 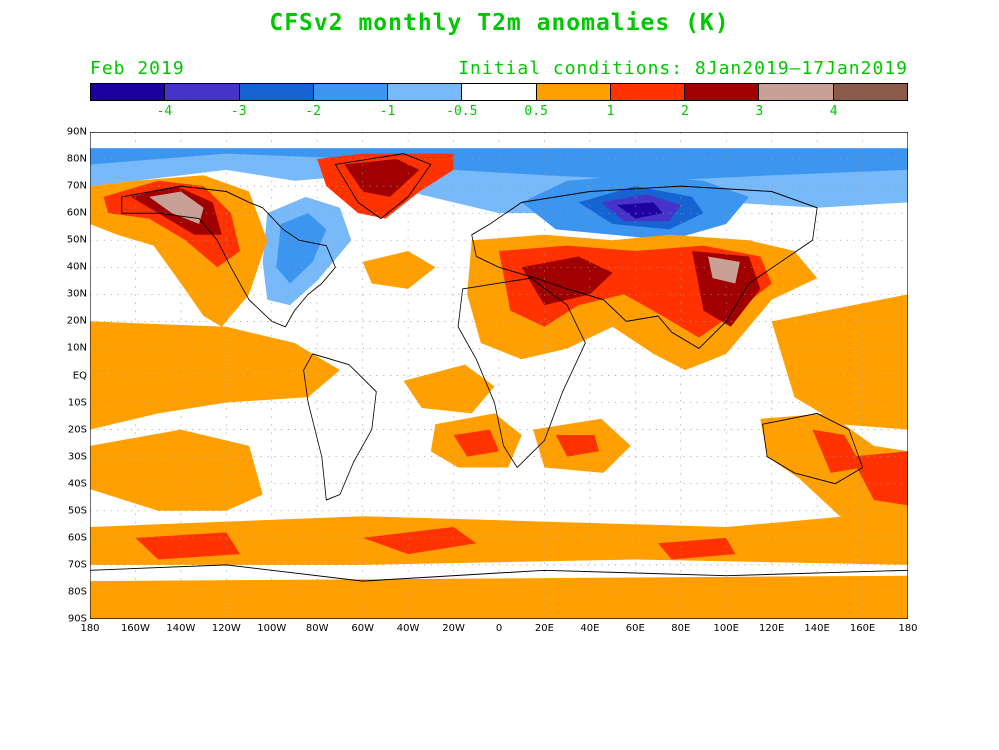 I want to click on latitude-tick-label: 10S, so click(x=77, y=403).